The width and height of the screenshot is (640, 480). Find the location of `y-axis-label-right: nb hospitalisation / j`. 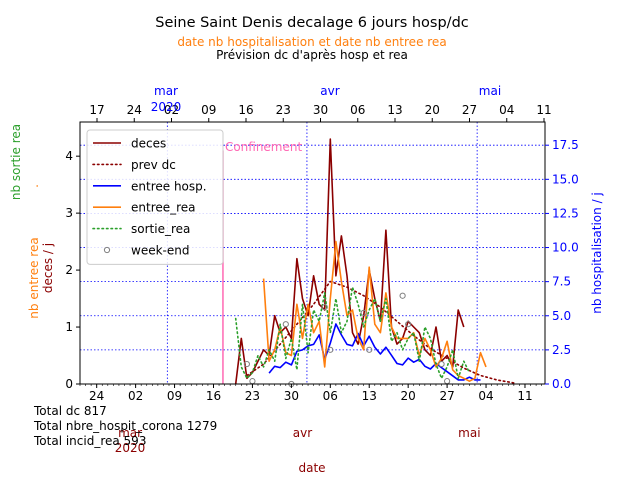

y-axis-label-right: nb hospitalisation / j is located at coordinates (597, 253).